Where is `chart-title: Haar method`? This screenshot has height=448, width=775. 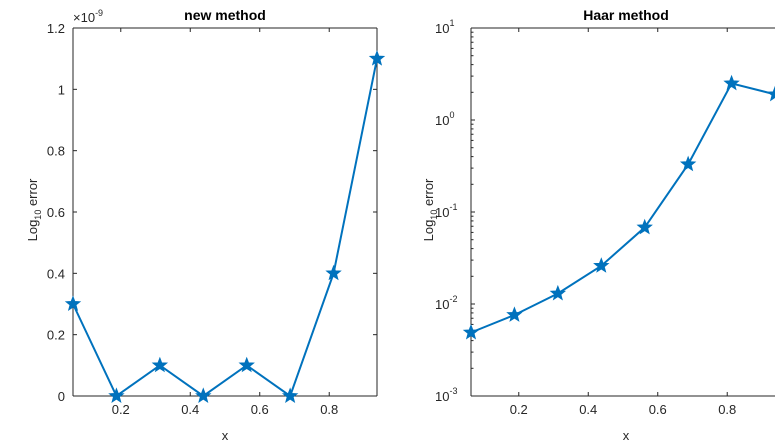
chart-title: Haar method is located at coordinates (626, 15).